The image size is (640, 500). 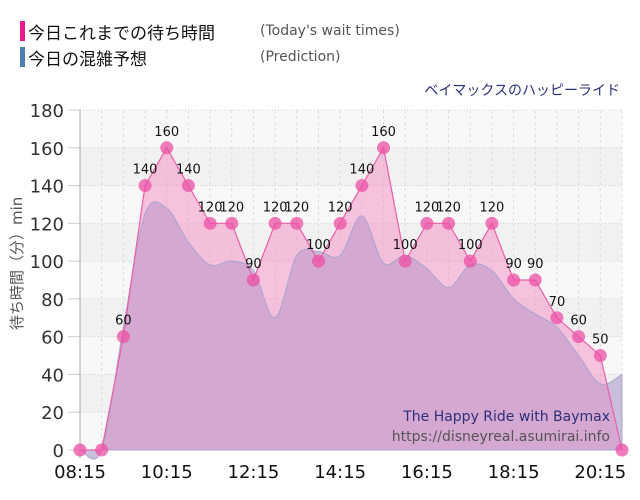 What do you see at coordinates (52, 338) in the screenshot?
I see `y-tick-label: 60` at bounding box center [52, 338].